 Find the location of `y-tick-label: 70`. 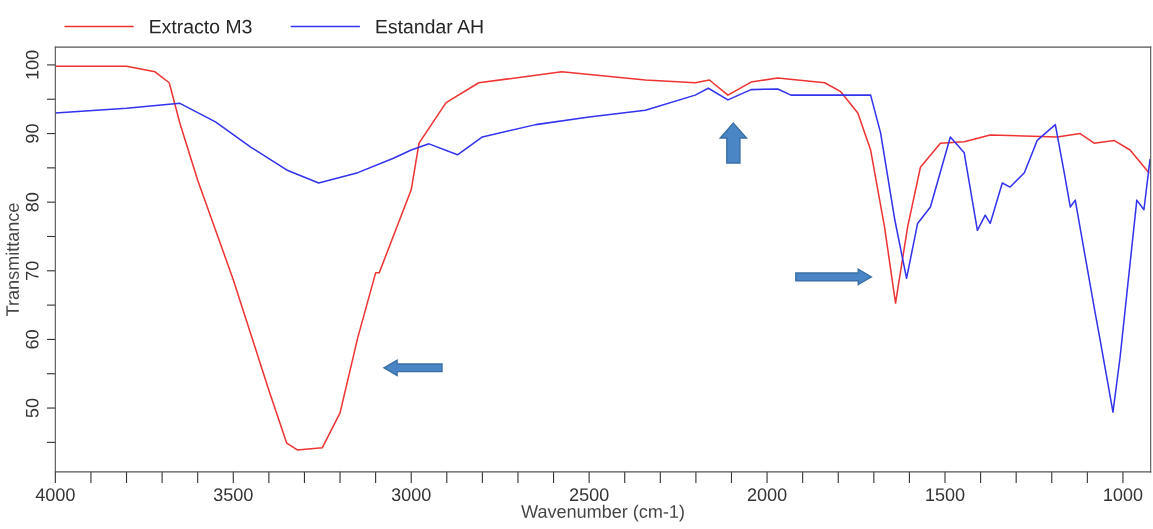

y-tick-label: 70 is located at coordinates (32, 270).